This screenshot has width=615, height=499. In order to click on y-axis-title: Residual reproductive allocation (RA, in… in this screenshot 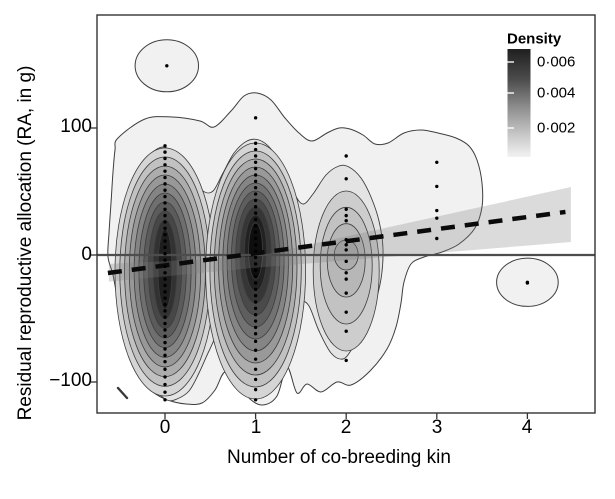, I will do `click(25, 243)`.